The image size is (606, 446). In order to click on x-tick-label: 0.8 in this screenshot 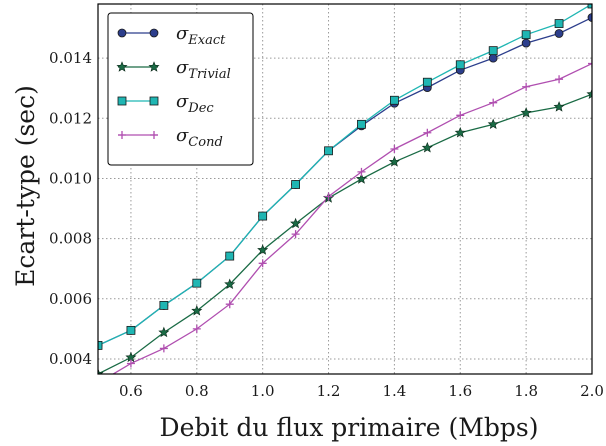, I will do `click(197, 391)`.